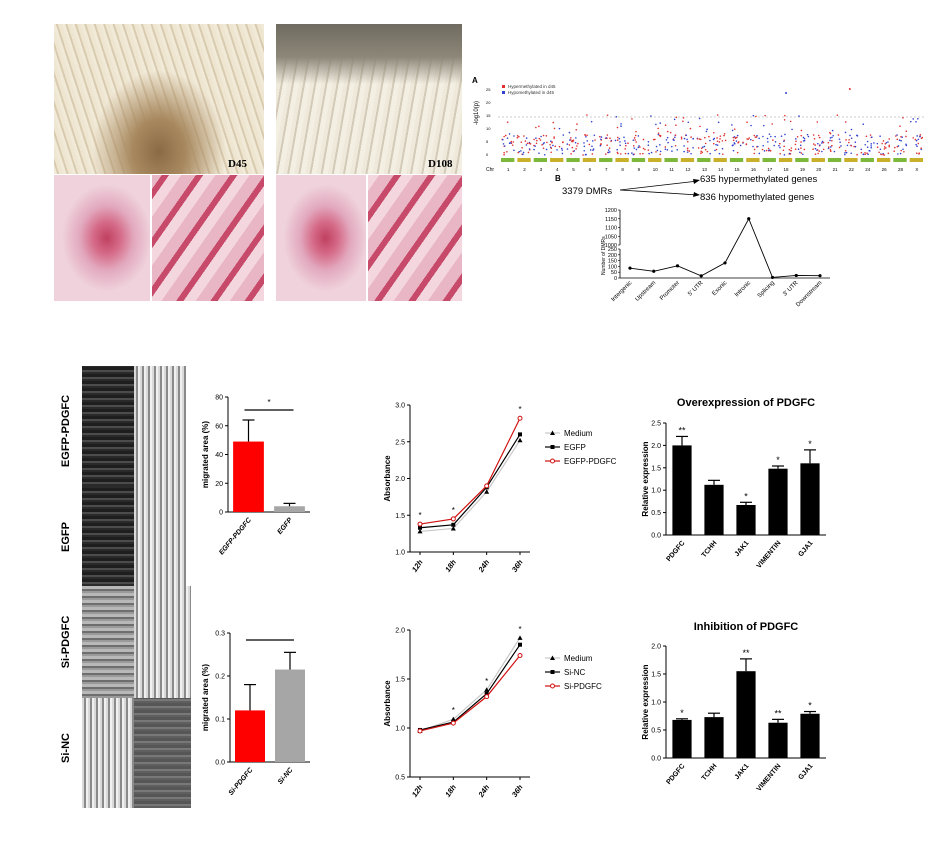  I want to click on legend-hyper-marker, so click(503, 86).